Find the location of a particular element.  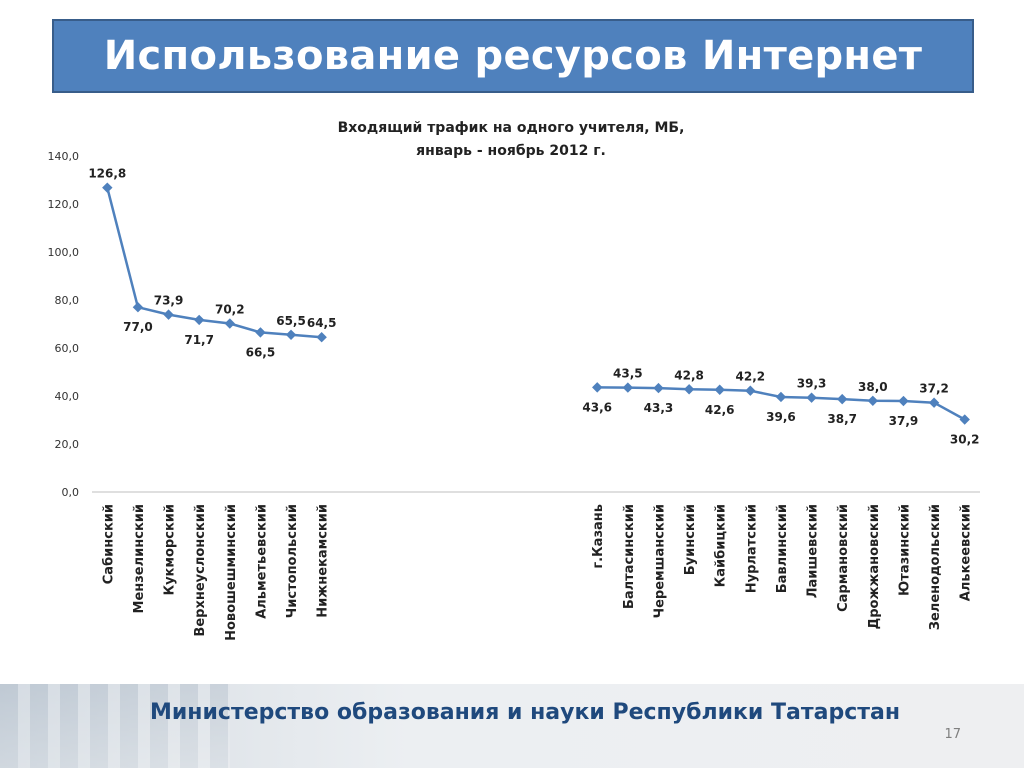

x-tick-label: Черемшанский is located at coordinates (659, 561).